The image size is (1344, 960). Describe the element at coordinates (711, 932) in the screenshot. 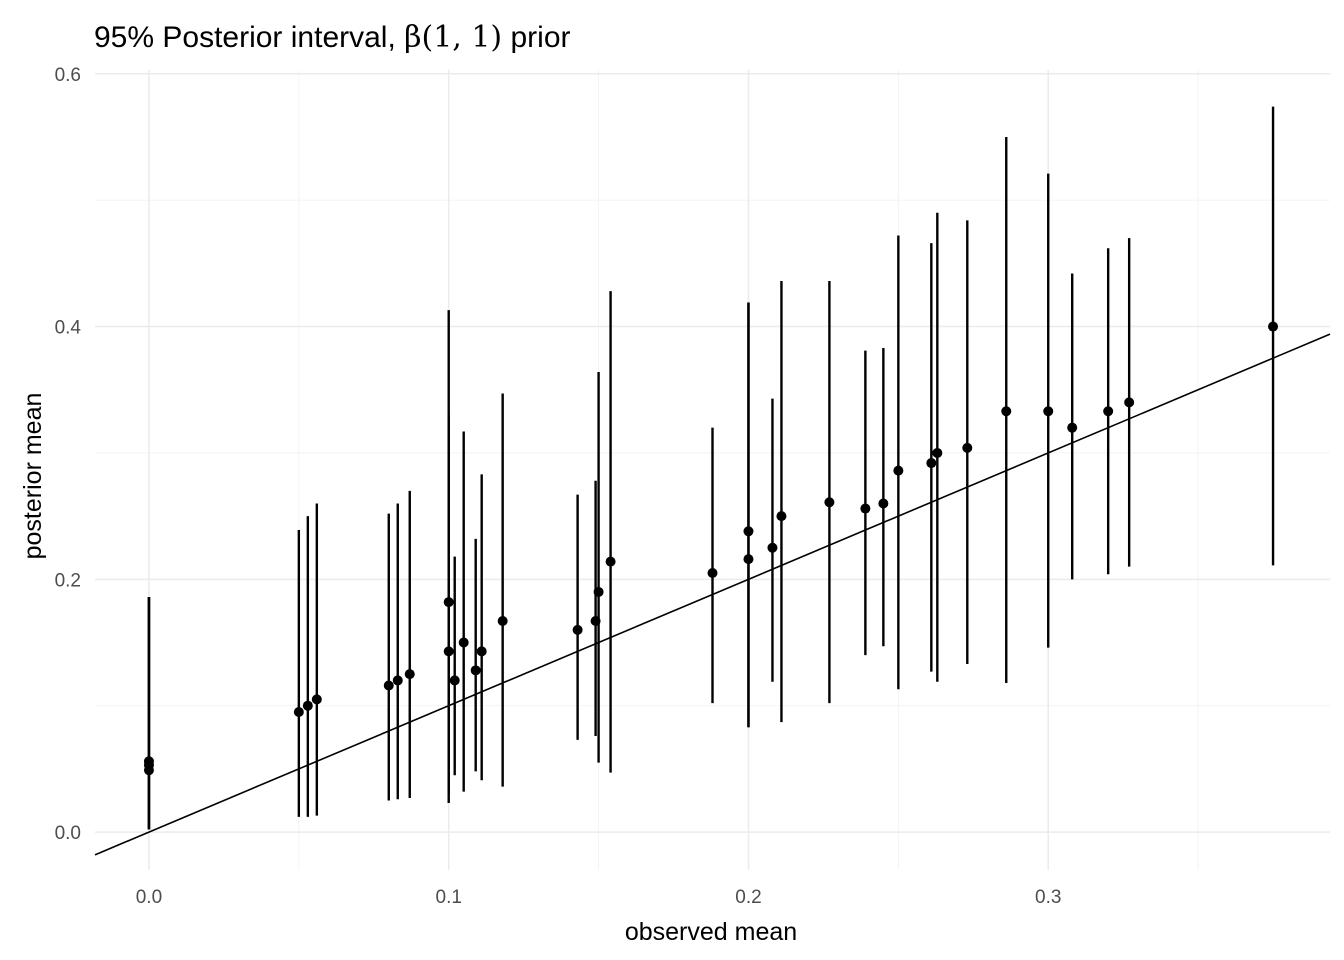

I see `x-axis-title: observed mean` at that location.